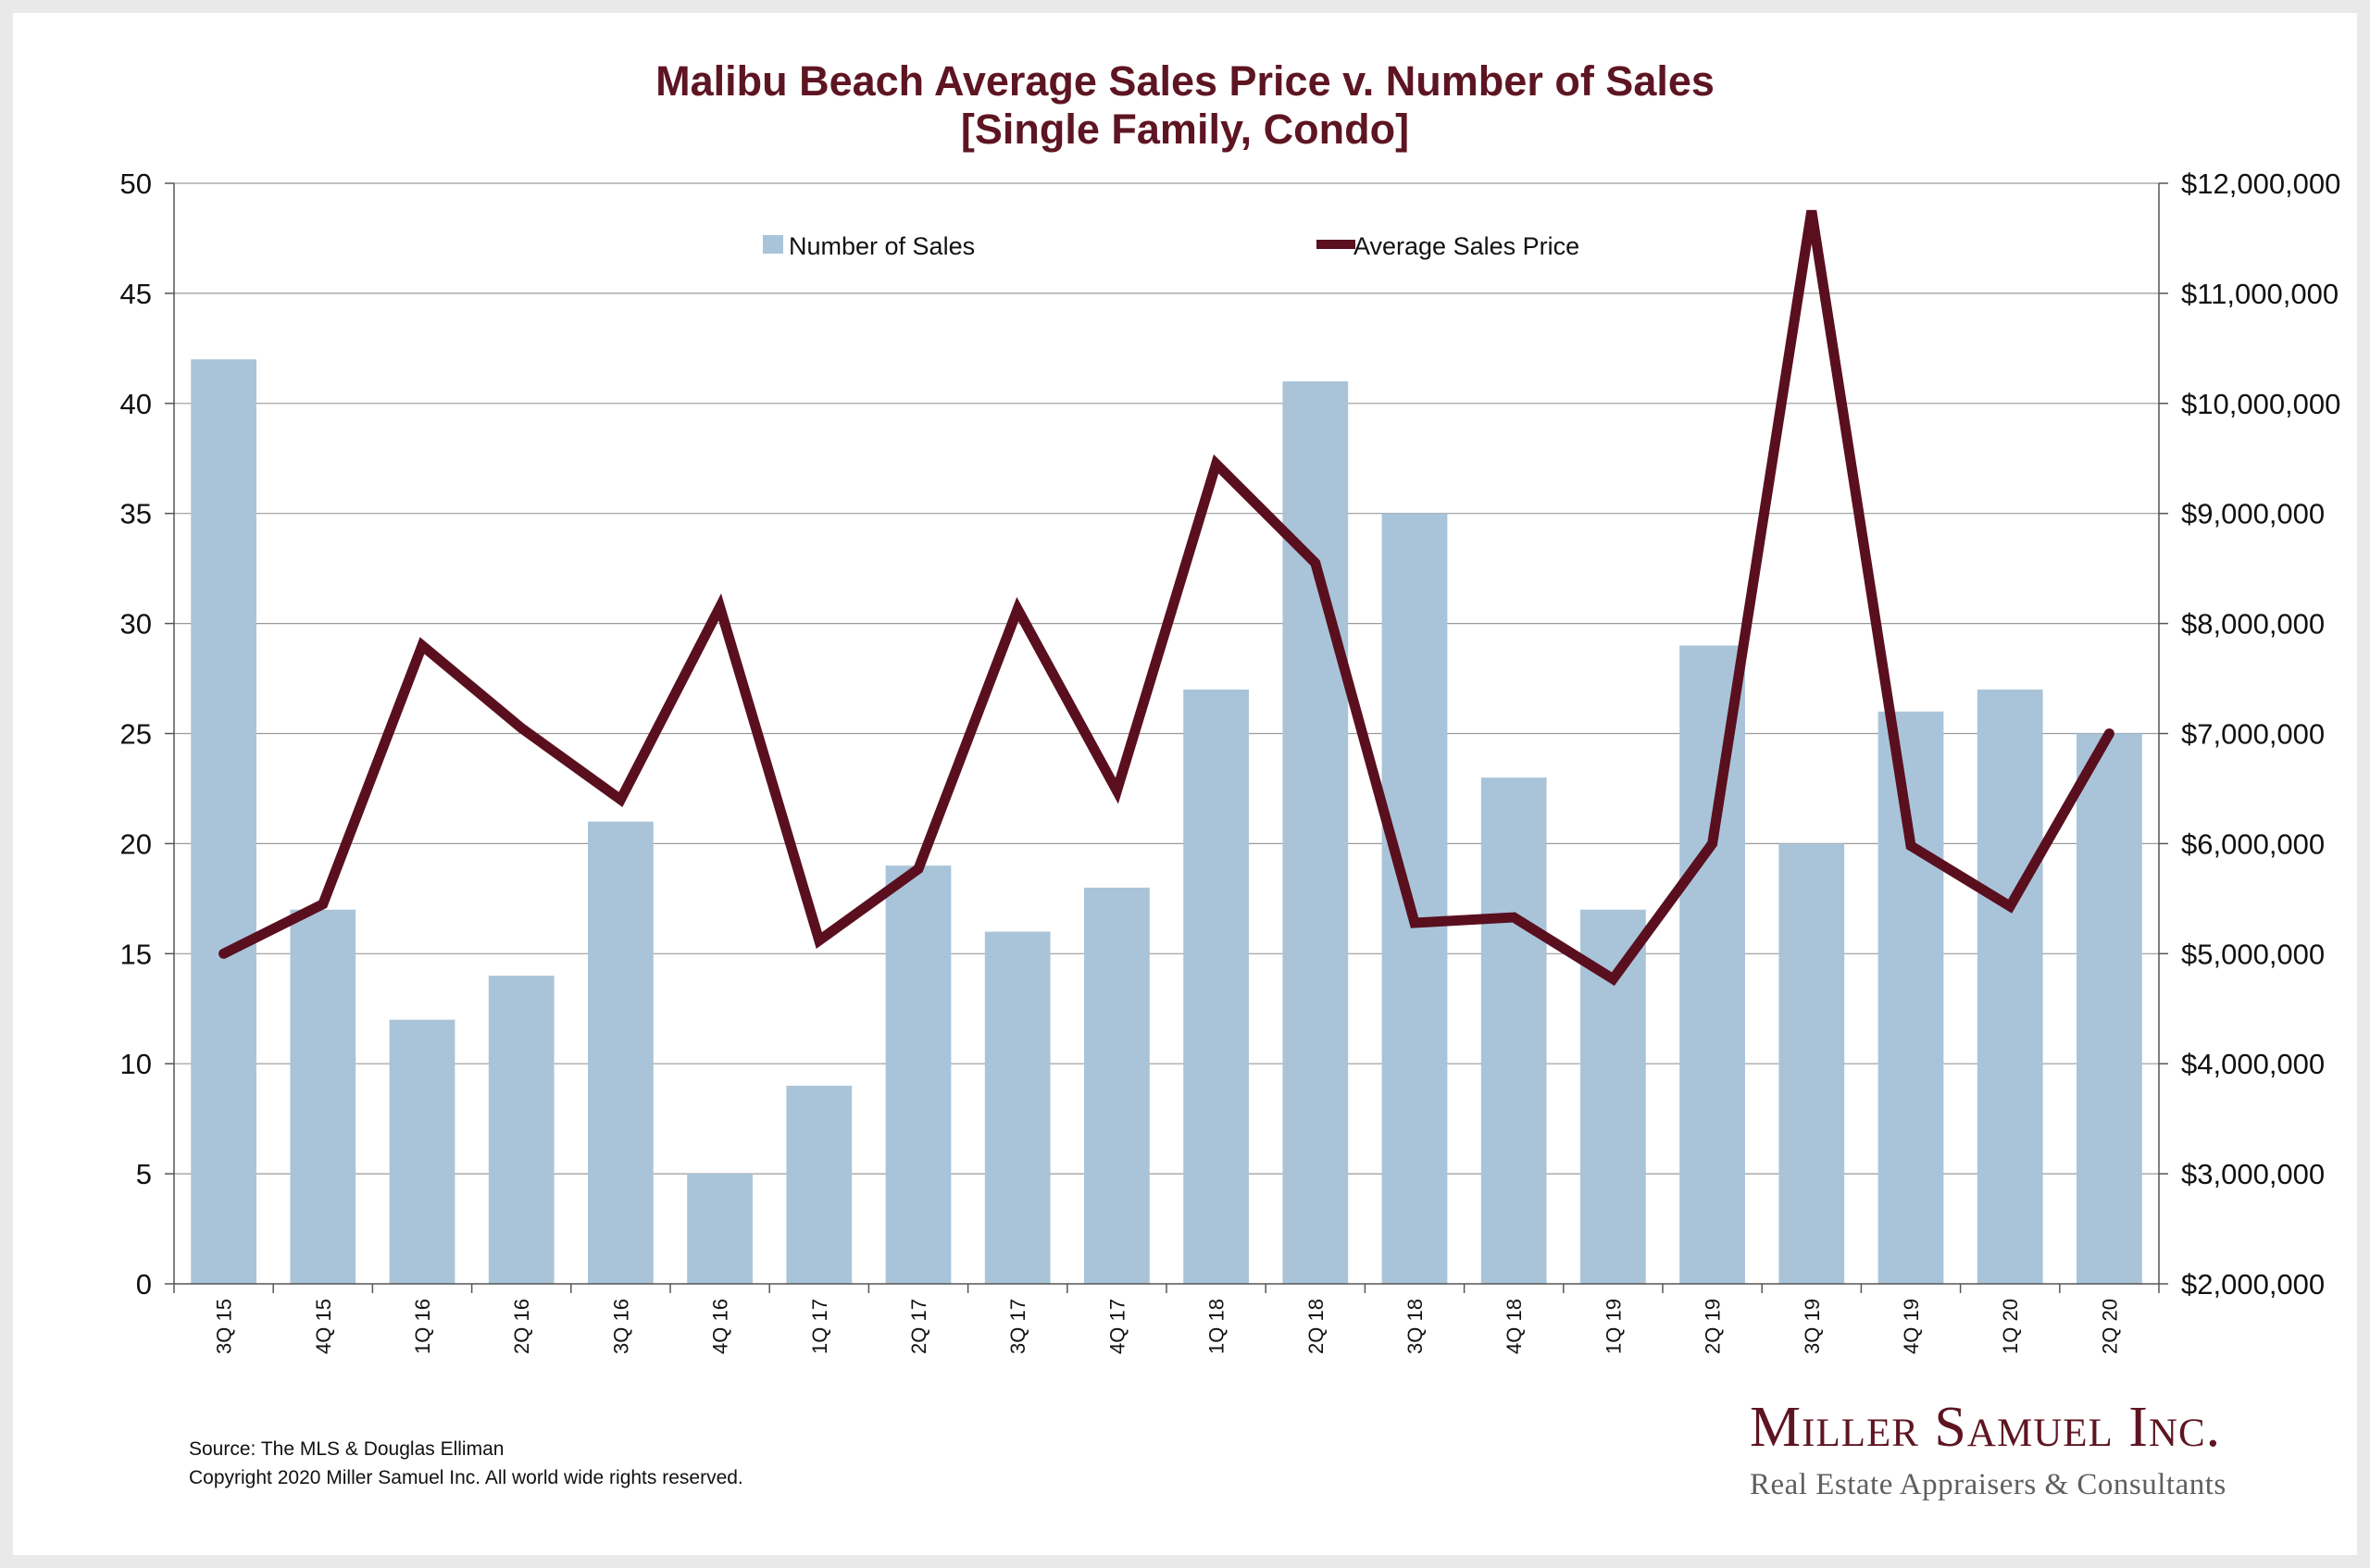  What do you see at coordinates (2253, 1064) in the screenshot?
I see `right-axis-tick-label: $4,000,000` at bounding box center [2253, 1064].